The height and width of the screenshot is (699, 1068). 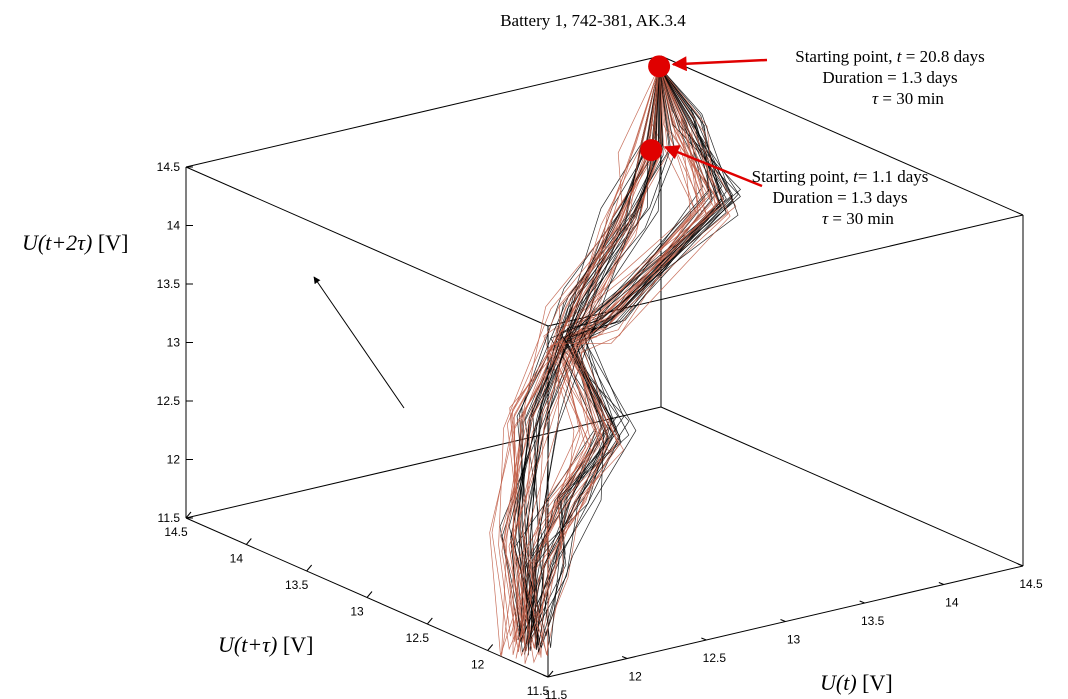 What do you see at coordinates (490, 647) in the screenshot?
I see `y-tick-1-mark` at bounding box center [490, 647].